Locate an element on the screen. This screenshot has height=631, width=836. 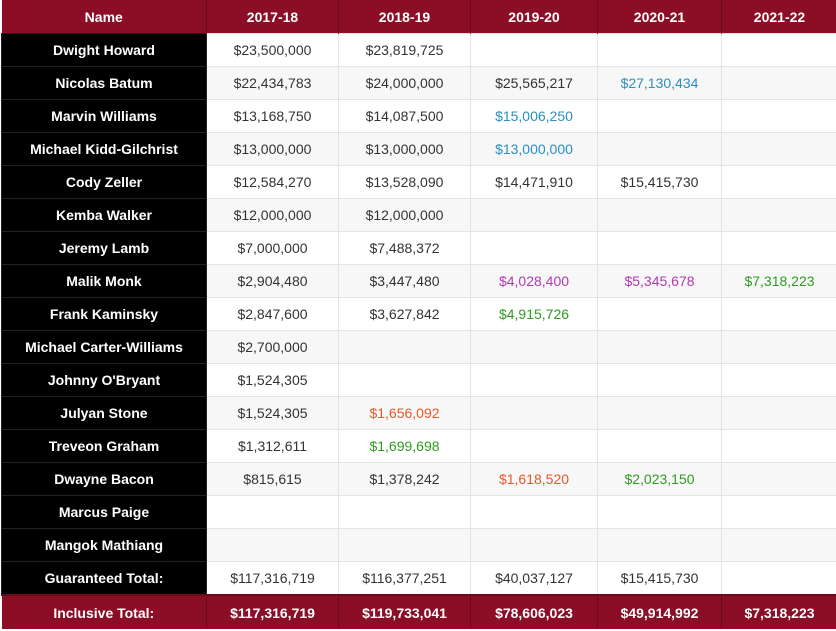
inclusive-total-label: Inclusive Total: is located at coordinates (104, 611).